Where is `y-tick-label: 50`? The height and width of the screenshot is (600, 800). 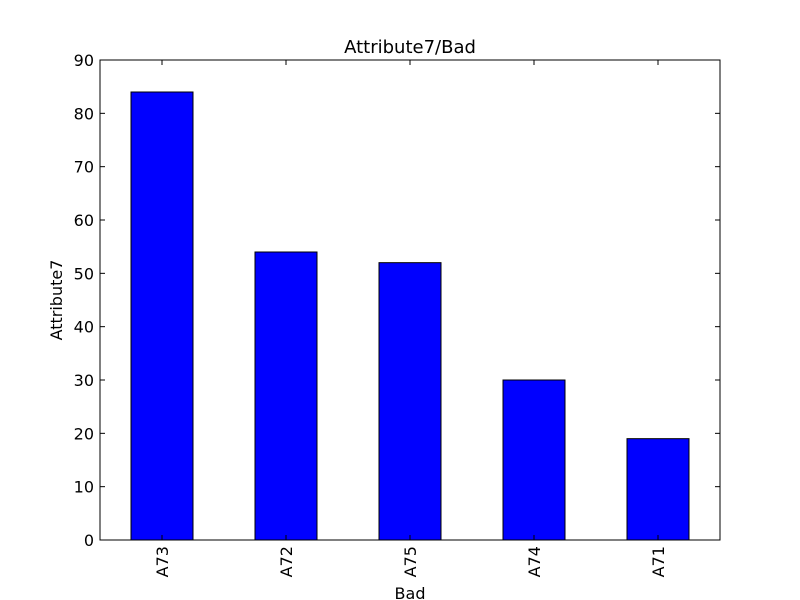
y-tick-label: 50 is located at coordinates (84, 273).